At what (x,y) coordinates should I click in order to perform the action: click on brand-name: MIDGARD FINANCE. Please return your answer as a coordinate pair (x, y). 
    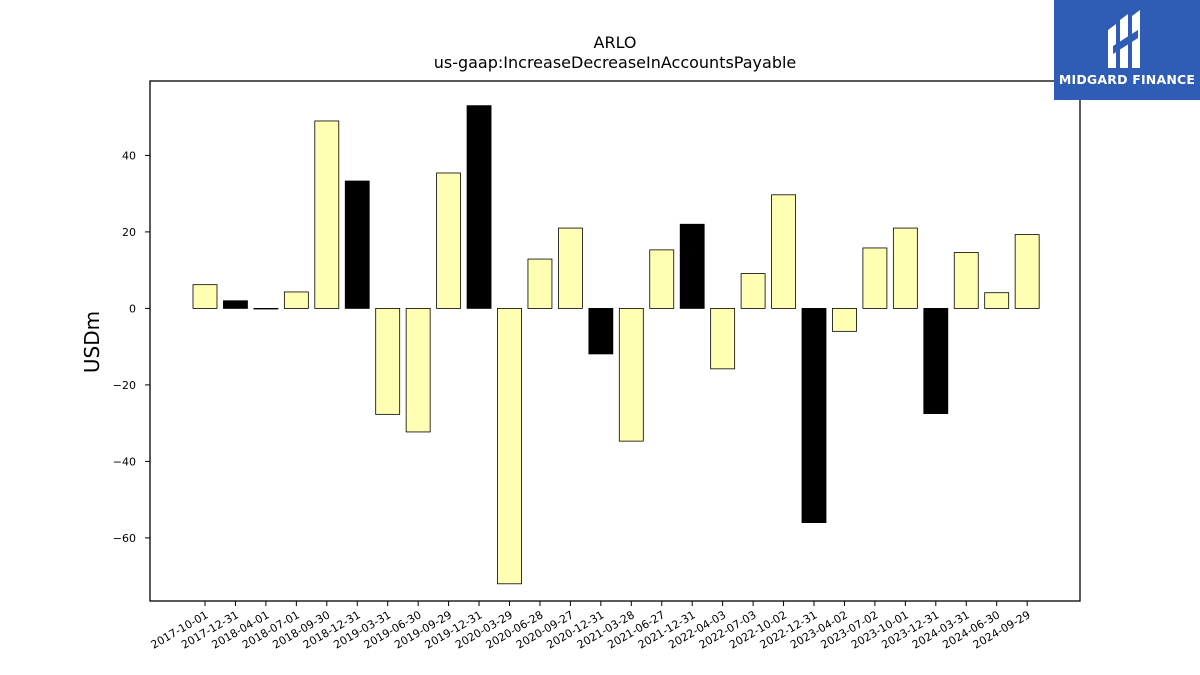
    Looking at the image, I should click on (1127, 79).